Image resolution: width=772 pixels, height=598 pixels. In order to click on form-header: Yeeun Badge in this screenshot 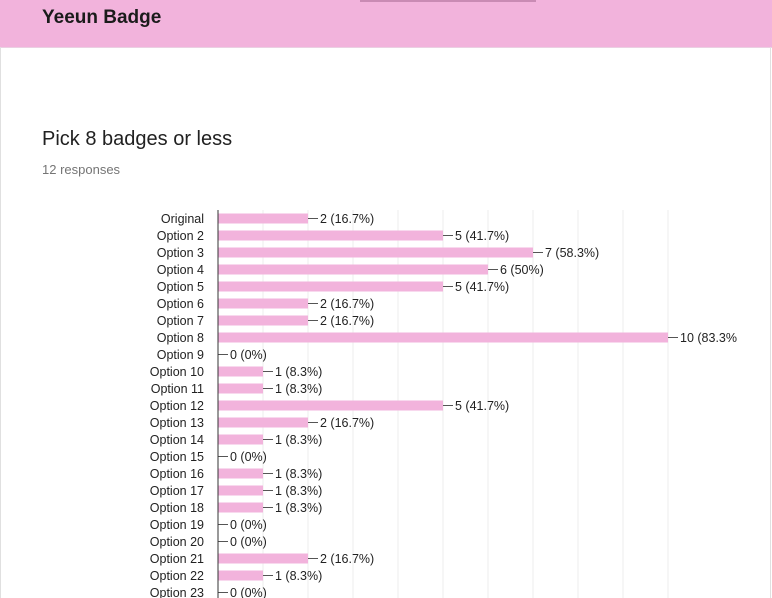, I will do `click(386, 24)`.